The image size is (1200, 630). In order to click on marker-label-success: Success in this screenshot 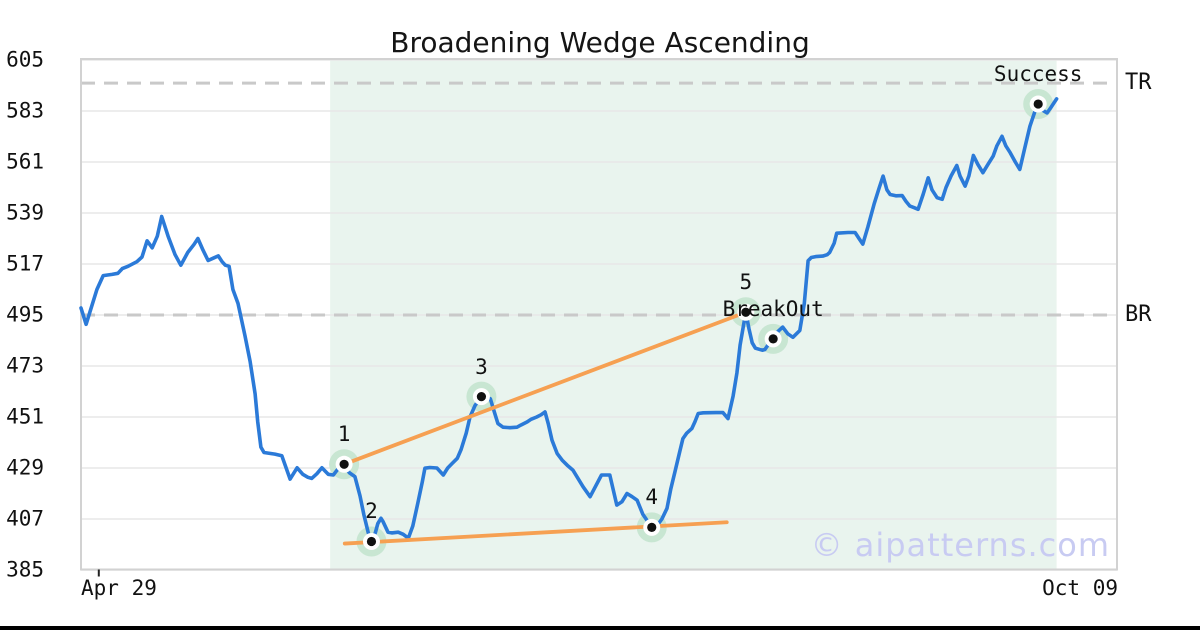, I will do `click(1038, 74)`.